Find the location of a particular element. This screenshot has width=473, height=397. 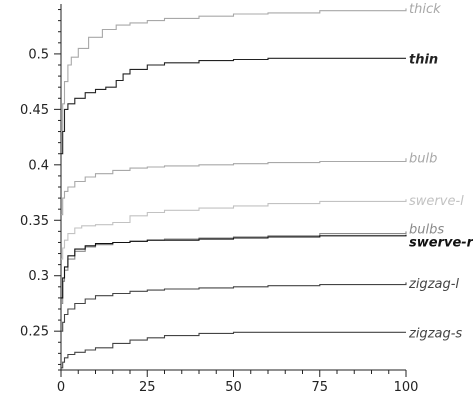

x-tick-label: 50 is located at coordinates (233, 387).